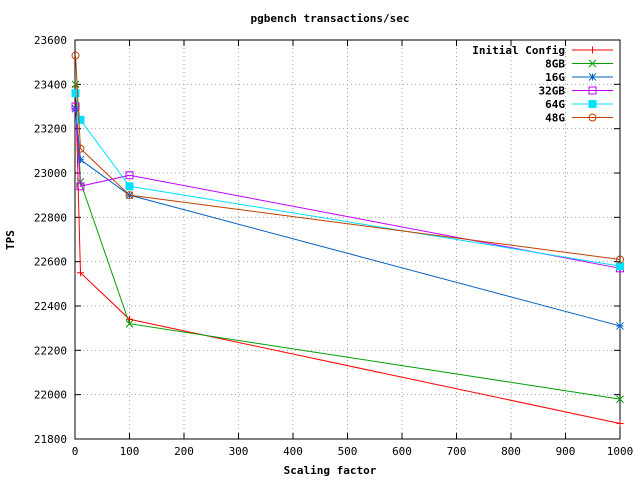 This screenshot has width=640, height=480. What do you see at coordinates (75, 451) in the screenshot?
I see `x-tick-label: 0` at bounding box center [75, 451].